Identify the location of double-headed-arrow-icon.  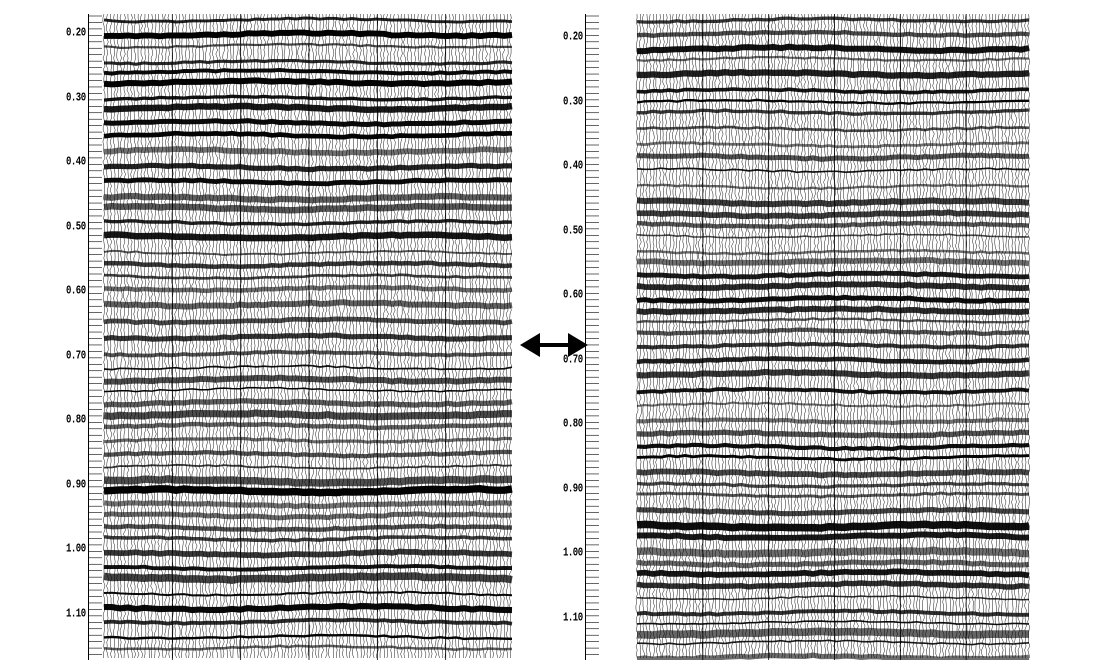
(554, 345).